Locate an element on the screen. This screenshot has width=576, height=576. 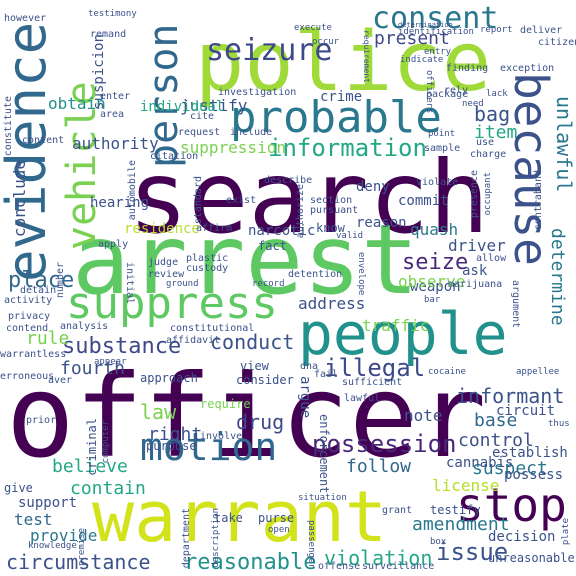
word-suppress: suppress is located at coordinates (172, 303).